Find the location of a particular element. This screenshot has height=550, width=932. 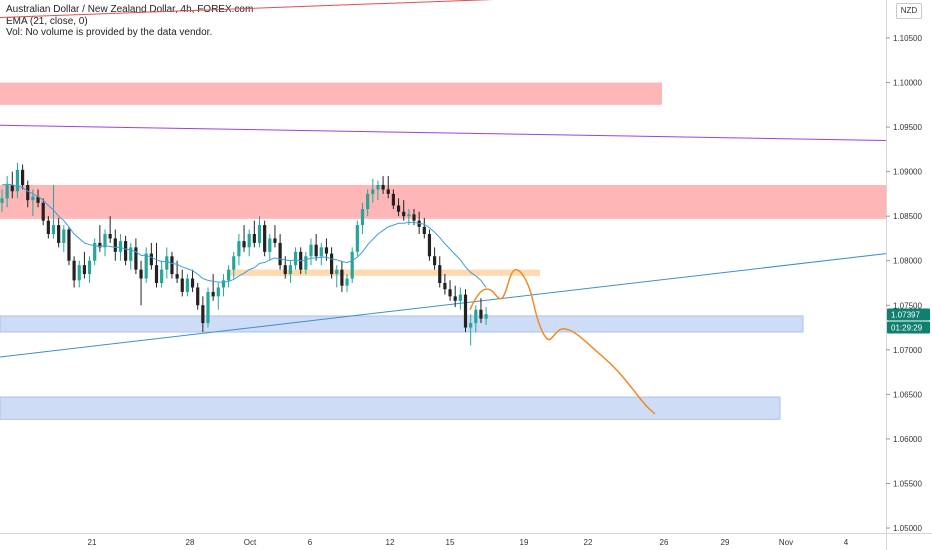

y-tick-label: 1.06500 is located at coordinates (907, 394).